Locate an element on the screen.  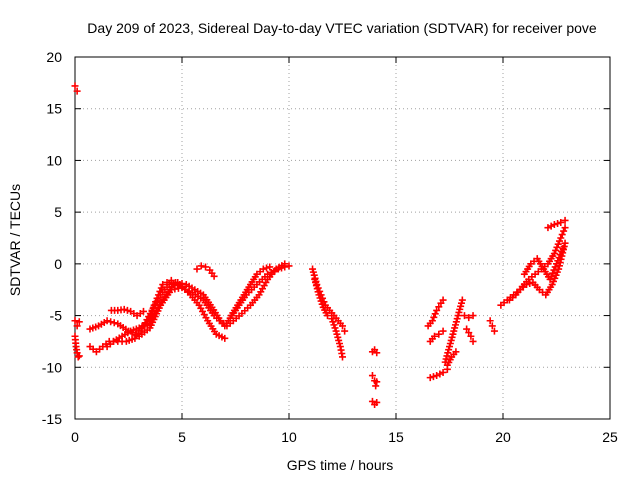
series-arc-v is located at coordinates (470, 335).